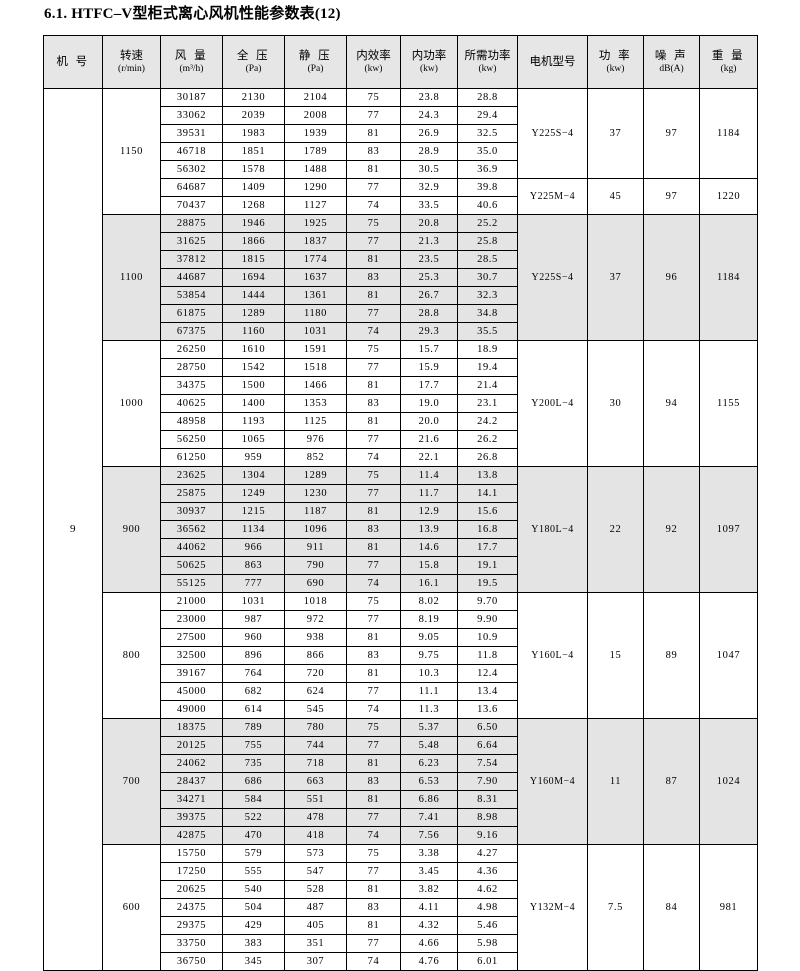 This screenshot has height=971, width=800. What do you see at coordinates (131, 277) in the screenshot?
I see `rpm-cell: 1100` at bounding box center [131, 277].